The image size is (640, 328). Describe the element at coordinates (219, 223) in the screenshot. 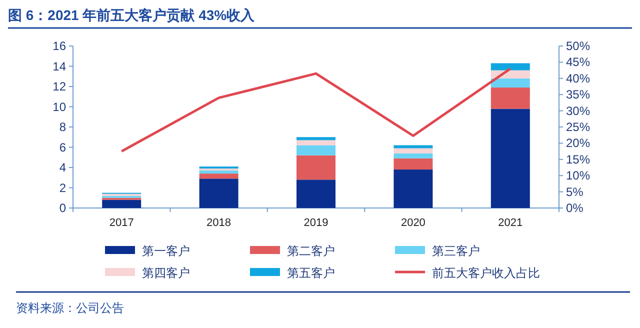

I see `x-tick-label: 2018` at that location.